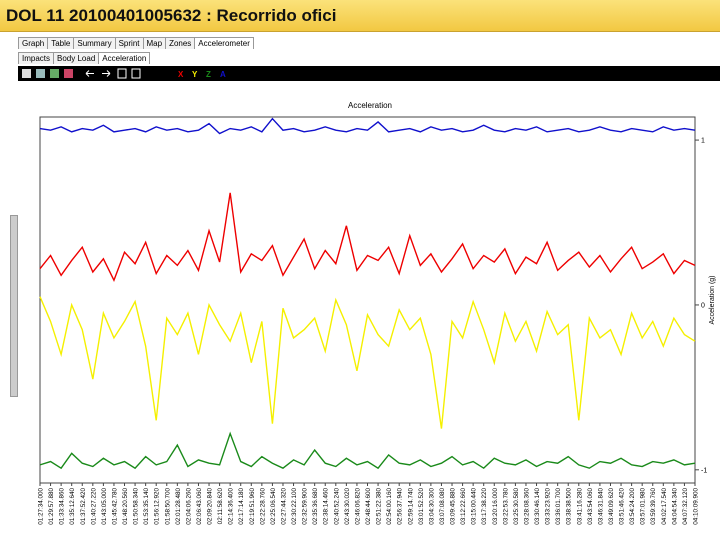  What do you see at coordinates (703, 141) in the screenshot?
I see `y-tick-label: 1` at bounding box center [703, 141].